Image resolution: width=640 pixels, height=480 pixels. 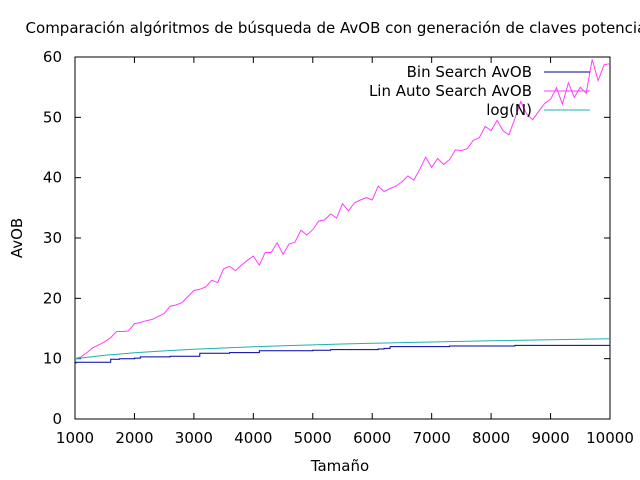 What do you see at coordinates (432, 438) in the screenshot?
I see `x-tick-label: 7000` at bounding box center [432, 438].